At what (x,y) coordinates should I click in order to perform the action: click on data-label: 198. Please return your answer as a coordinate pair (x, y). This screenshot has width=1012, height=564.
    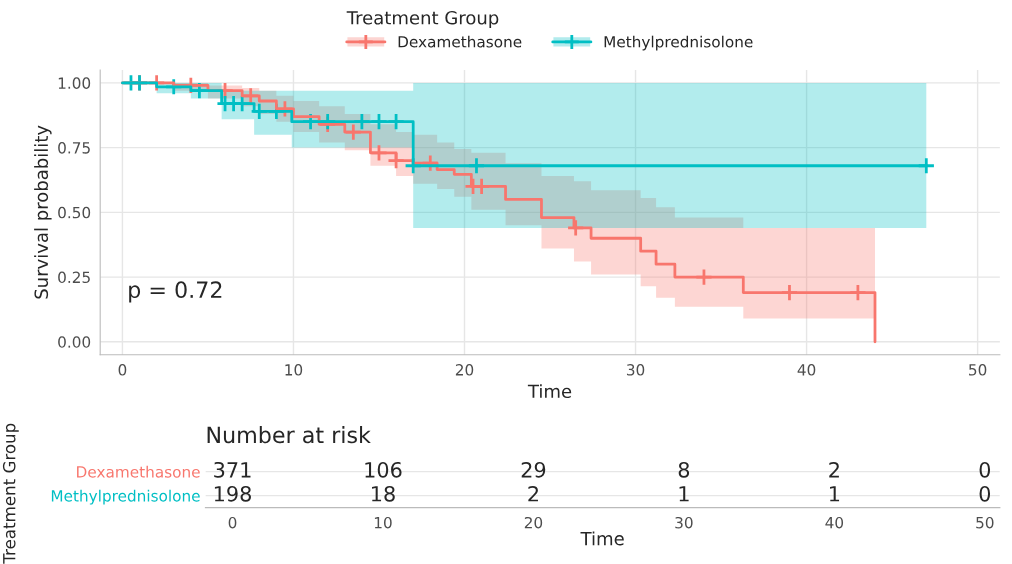
    Looking at the image, I should click on (232, 493).